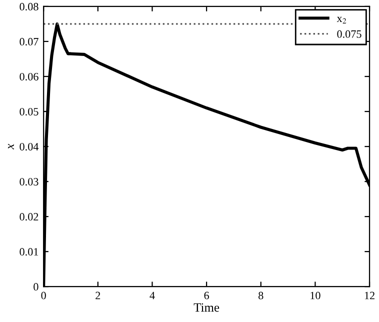  What do you see at coordinates (349, 34) in the screenshot?
I see `legend-label: 0.075` at bounding box center [349, 34].